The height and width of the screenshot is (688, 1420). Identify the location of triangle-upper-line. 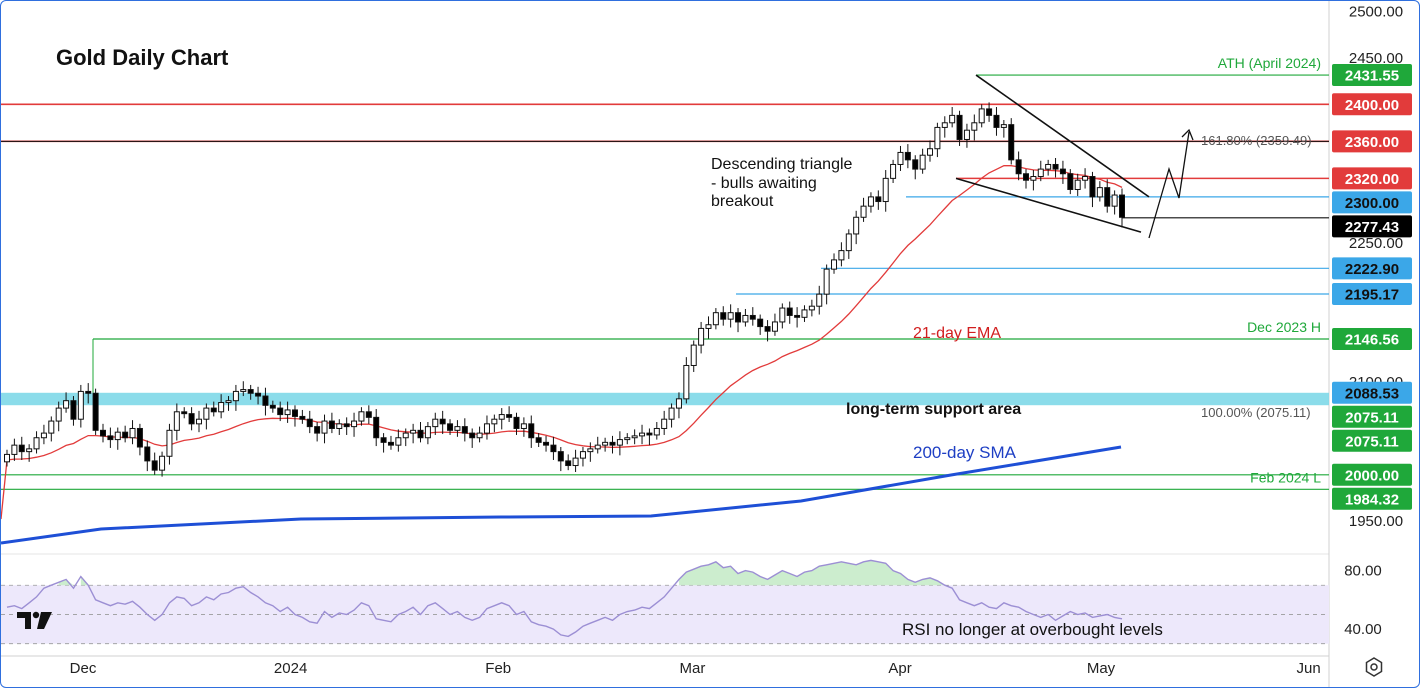
(1062, 136).